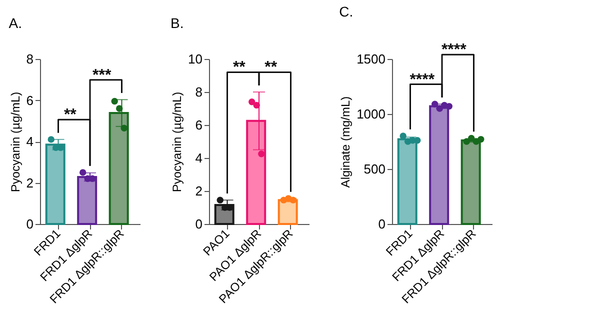 Image resolution: width=602 pixels, height=336 pixels. I want to click on y-tick-label: 1000, so click(371, 114).